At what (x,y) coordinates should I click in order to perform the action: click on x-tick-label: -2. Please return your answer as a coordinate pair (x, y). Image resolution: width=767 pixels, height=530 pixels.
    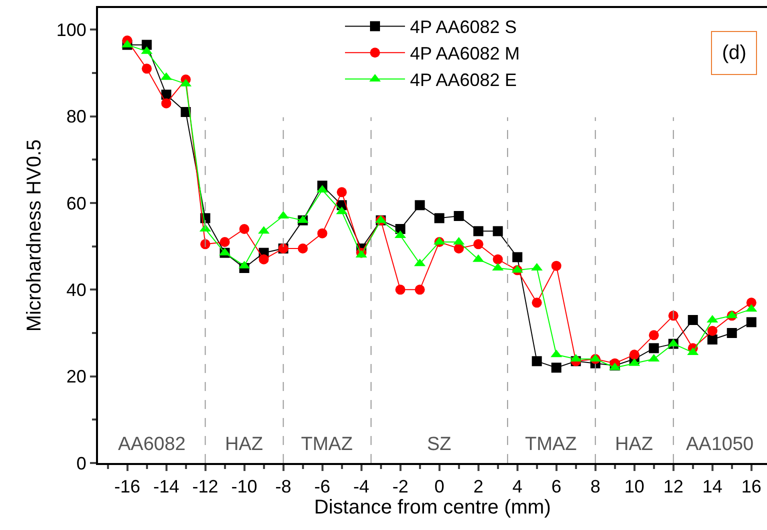
    Looking at the image, I should click on (400, 486).